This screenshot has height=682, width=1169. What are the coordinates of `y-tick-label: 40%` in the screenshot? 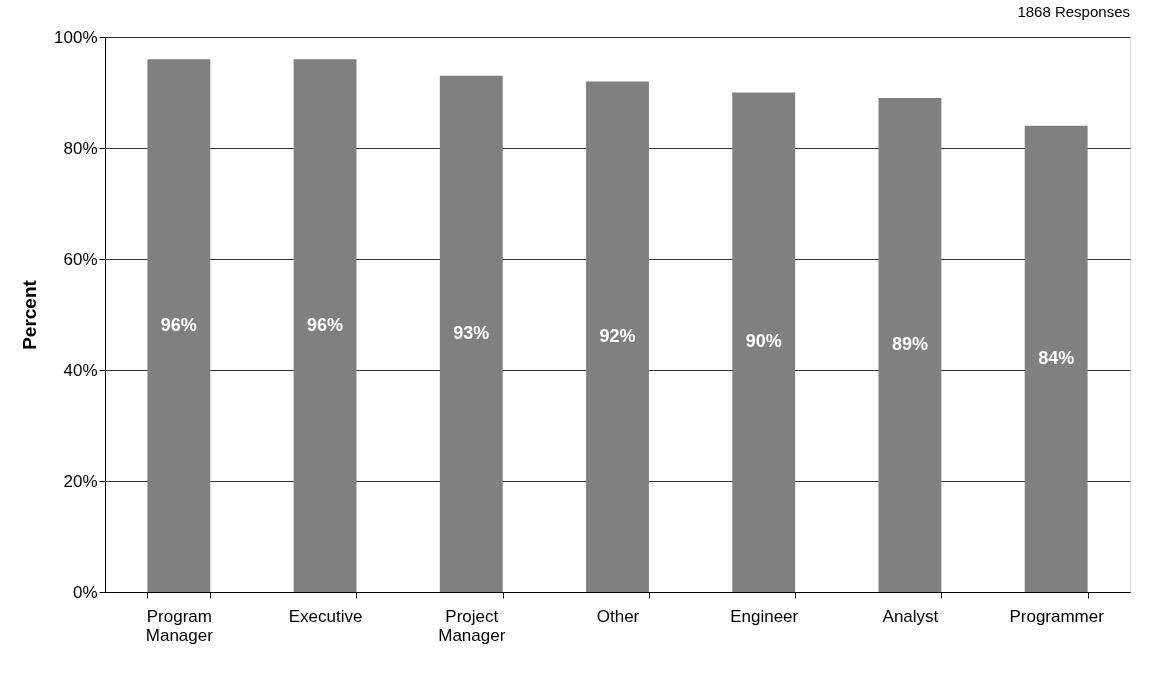 It's located at (80, 370).